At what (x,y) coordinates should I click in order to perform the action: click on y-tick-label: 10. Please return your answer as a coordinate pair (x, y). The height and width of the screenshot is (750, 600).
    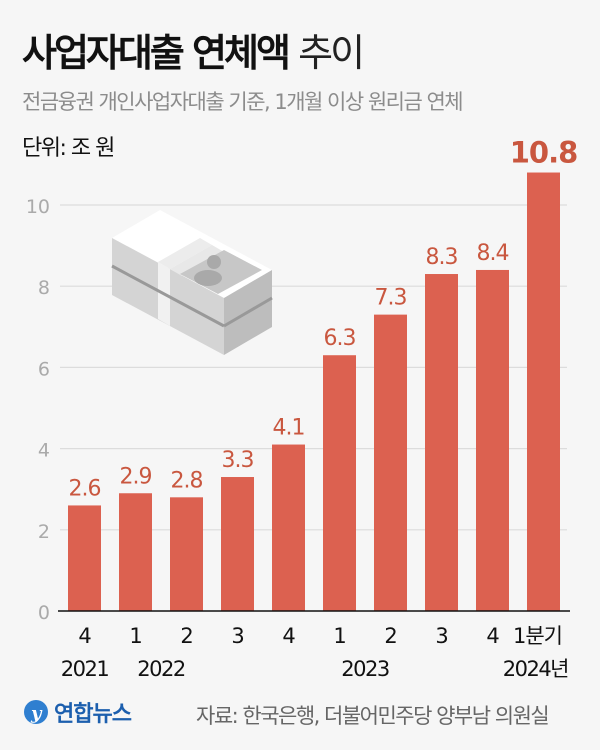
    Looking at the image, I should click on (38, 207).